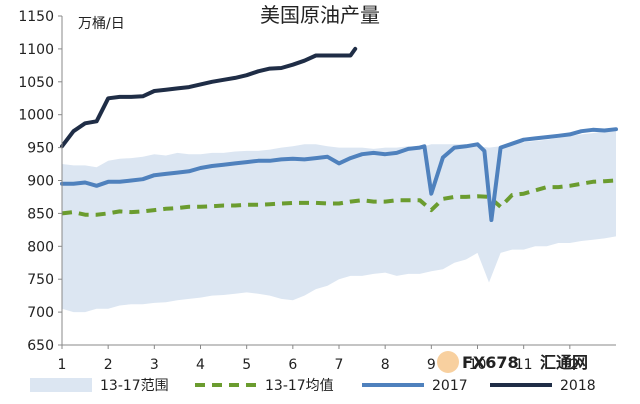  What do you see at coordinates (339, 365) in the screenshot?
I see `x-tick-label: 7` at bounding box center [339, 365].